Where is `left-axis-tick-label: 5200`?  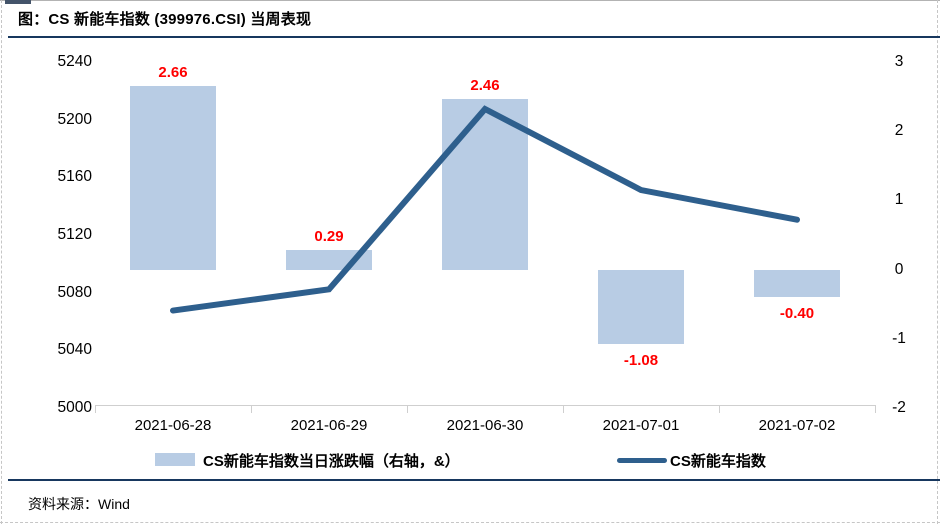
left-axis-tick-label: 5200 is located at coordinates (74, 119).